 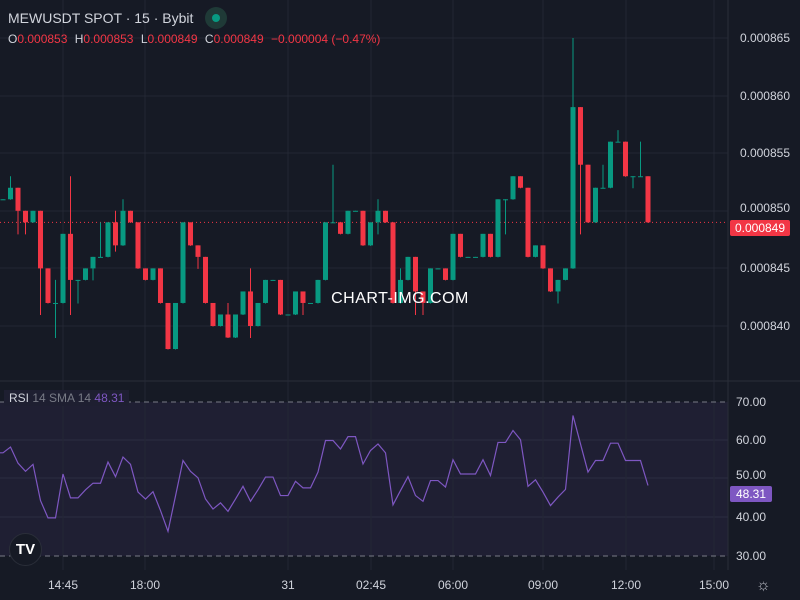 I want to click on settings-sun-icon: ☼, so click(x=763, y=585).